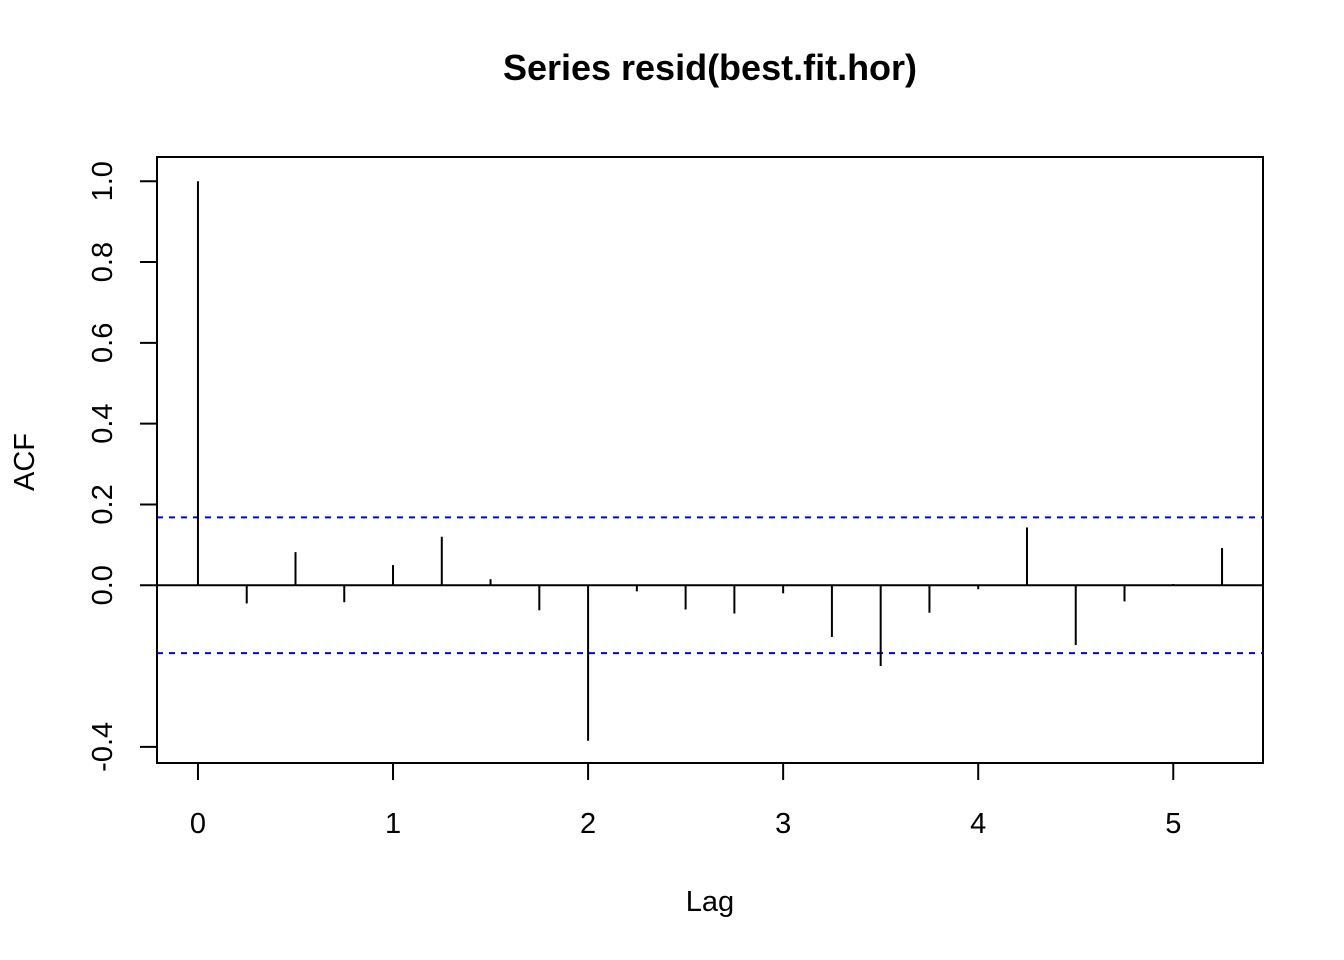 Image resolution: width=1344 pixels, height=960 pixels. Describe the element at coordinates (103, 343) in the screenshot. I see `y-tick-label: 0.6` at that location.